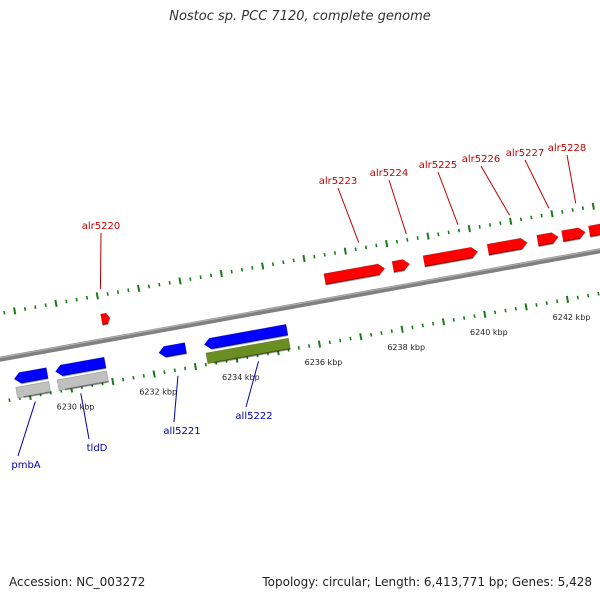 The height and width of the screenshot is (600, 600). Describe the element at coordinates (481, 159) in the screenshot. I see `forward-gene-label: alr5226` at that location.